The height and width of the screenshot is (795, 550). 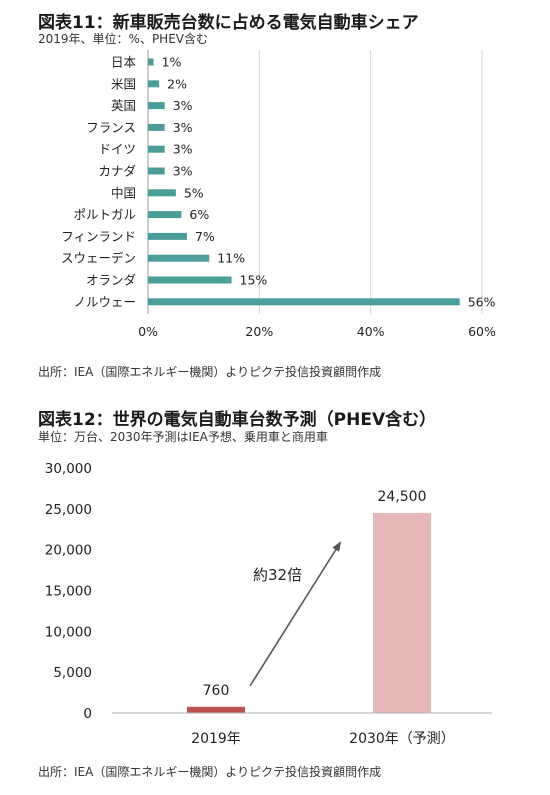 What do you see at coordinates (148, 331) in the screenshot?
I see `chart1-x-tick-label: 0%` at bounding box center [148, 331].